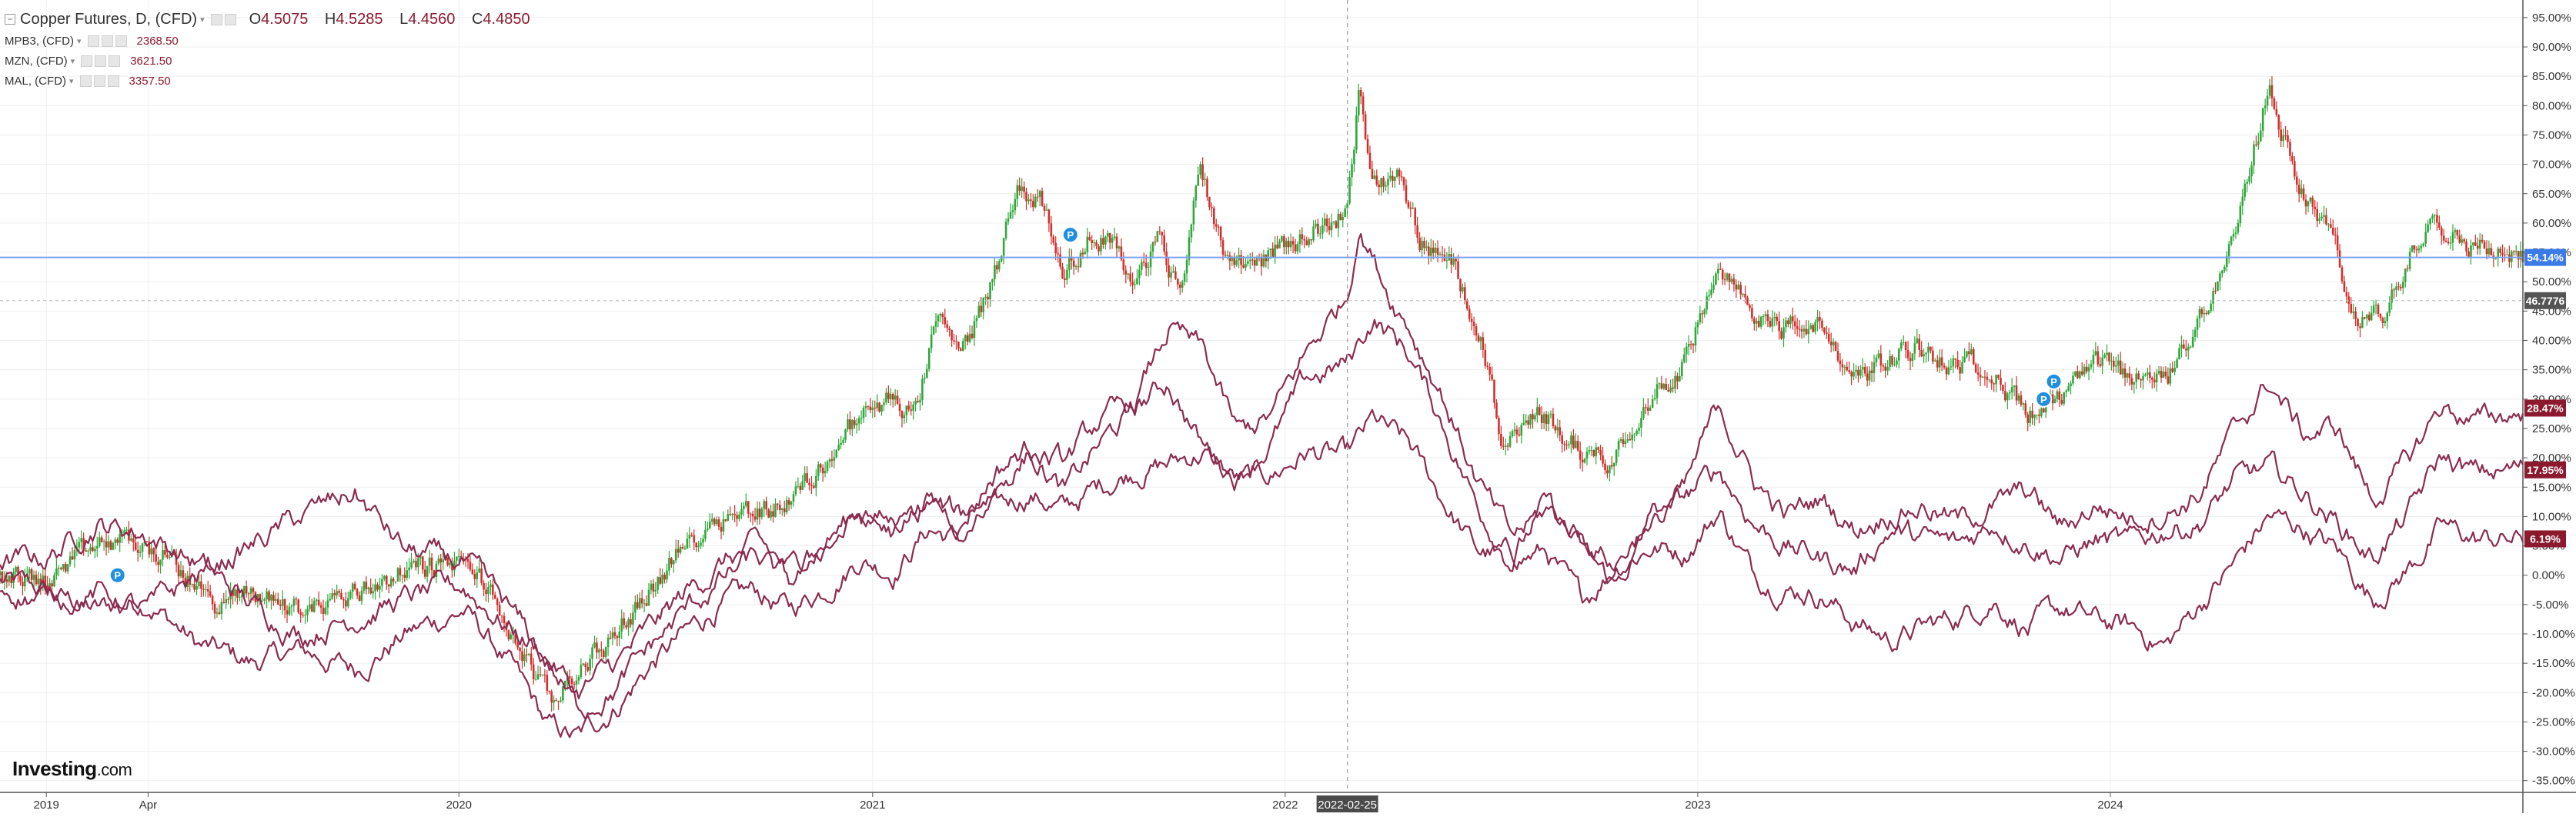 The width and height of the screenshot is (2576, 817). I want to click on y-tick-label: 70.00%, so click(2551, 165).